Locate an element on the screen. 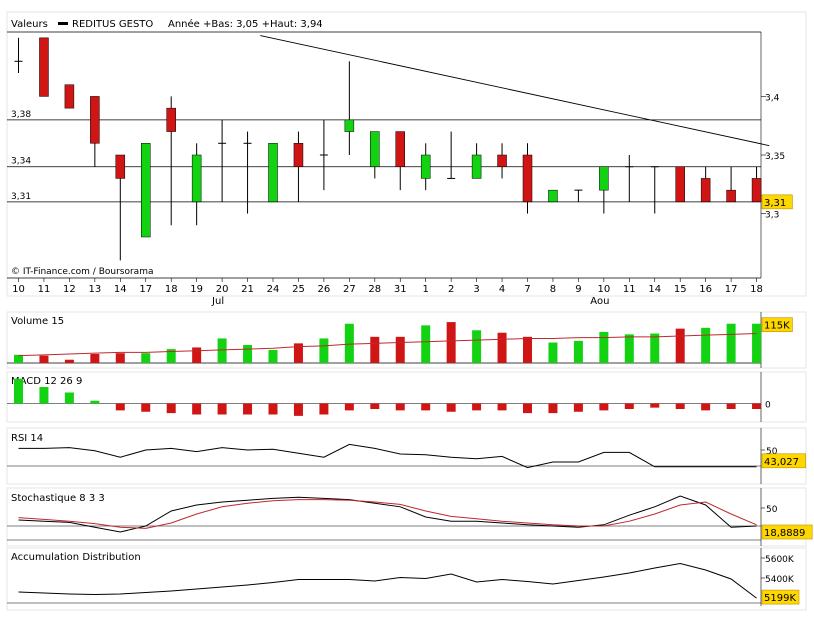 This screenshot has height=624, width=814. macd-chart-group: 0 is located at coordinates (389, 397).